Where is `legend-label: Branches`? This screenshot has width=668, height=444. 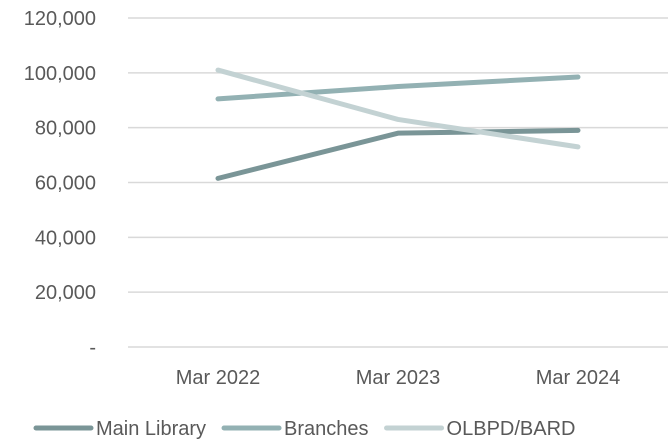
legend-label: Branches is located at coordinates (326, 429).